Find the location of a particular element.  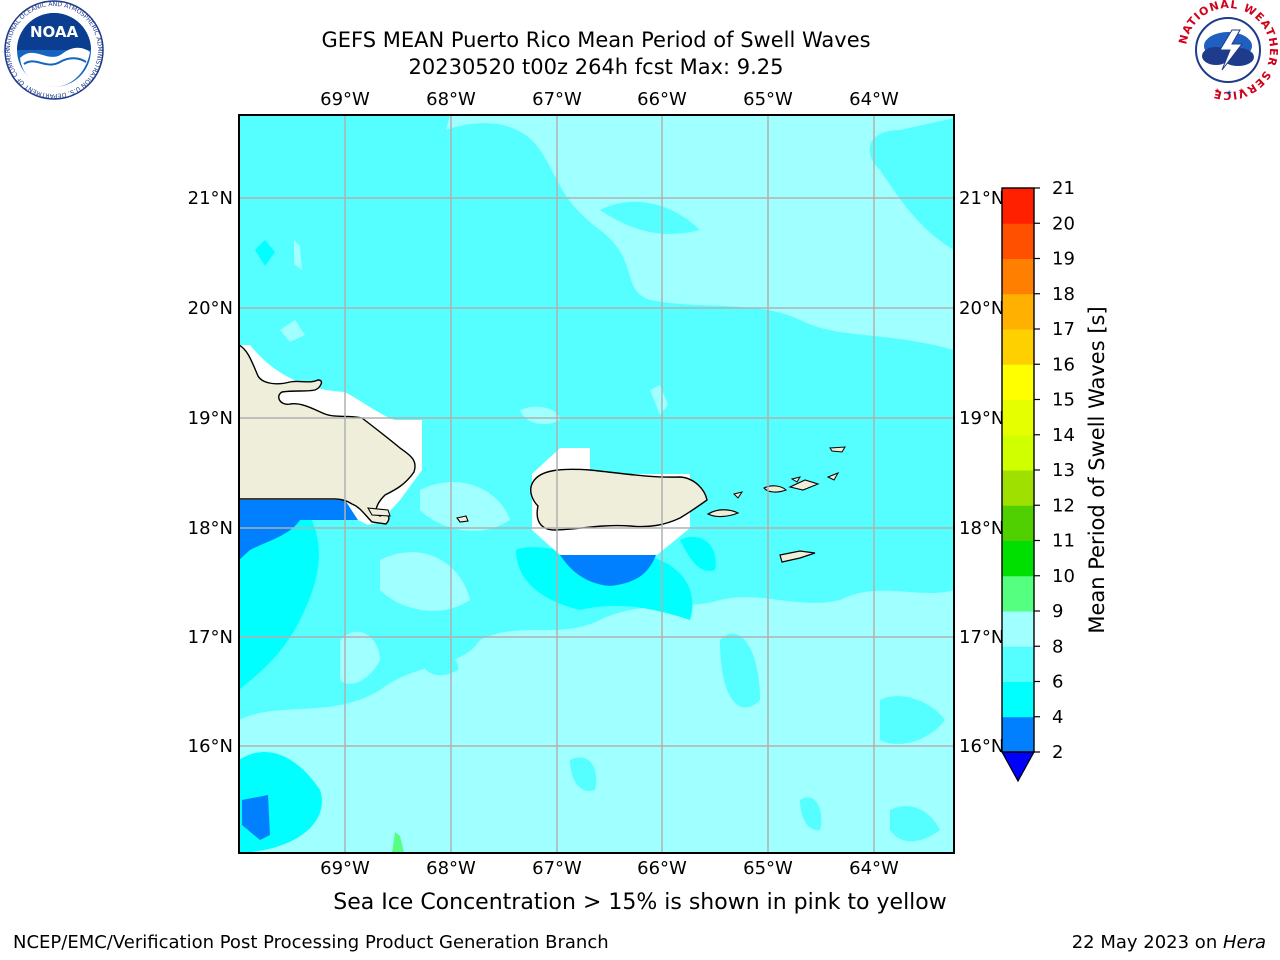

footer-machine: Hera is located at coordinates (1244, 942).